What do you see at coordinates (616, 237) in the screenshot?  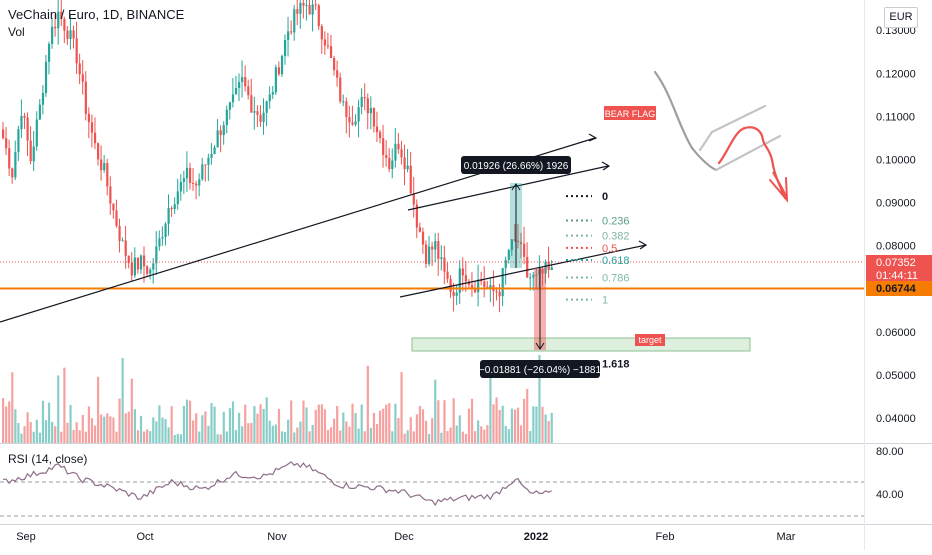 I see `fib-level-label: 0.382` at bounding box center [616, 237].